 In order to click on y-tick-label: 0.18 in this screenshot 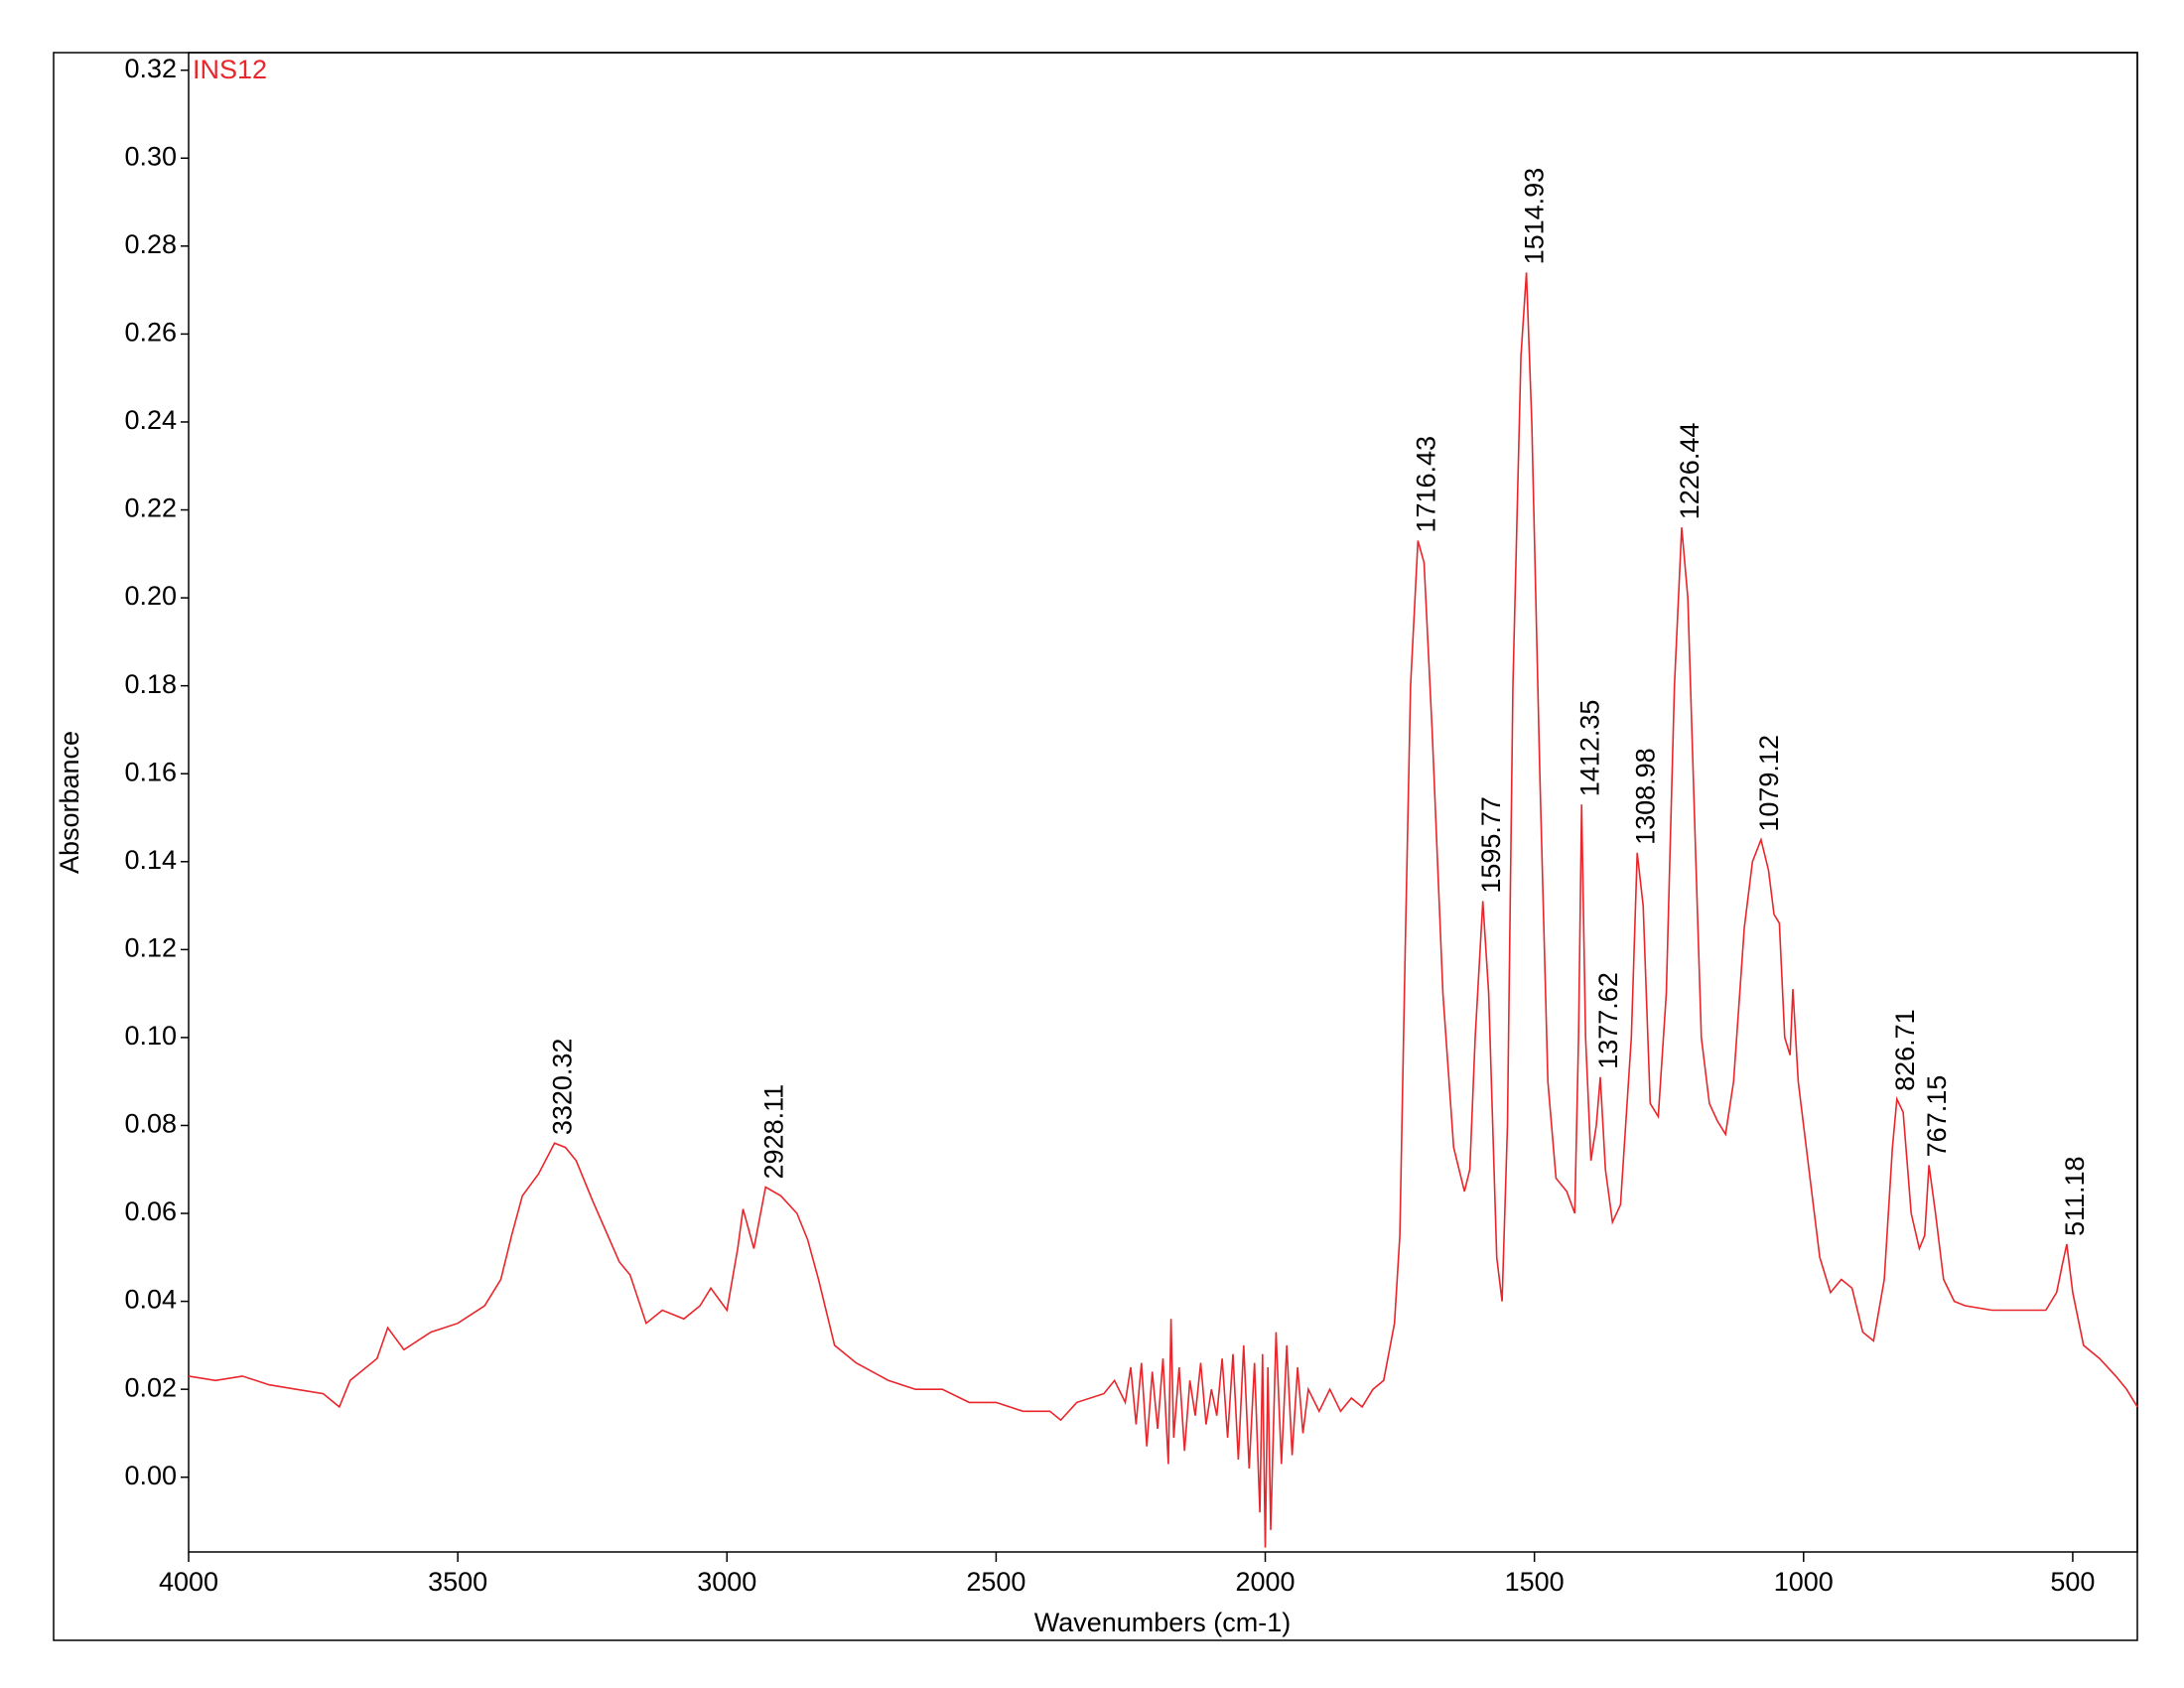, I will do `click(150, 684)`.